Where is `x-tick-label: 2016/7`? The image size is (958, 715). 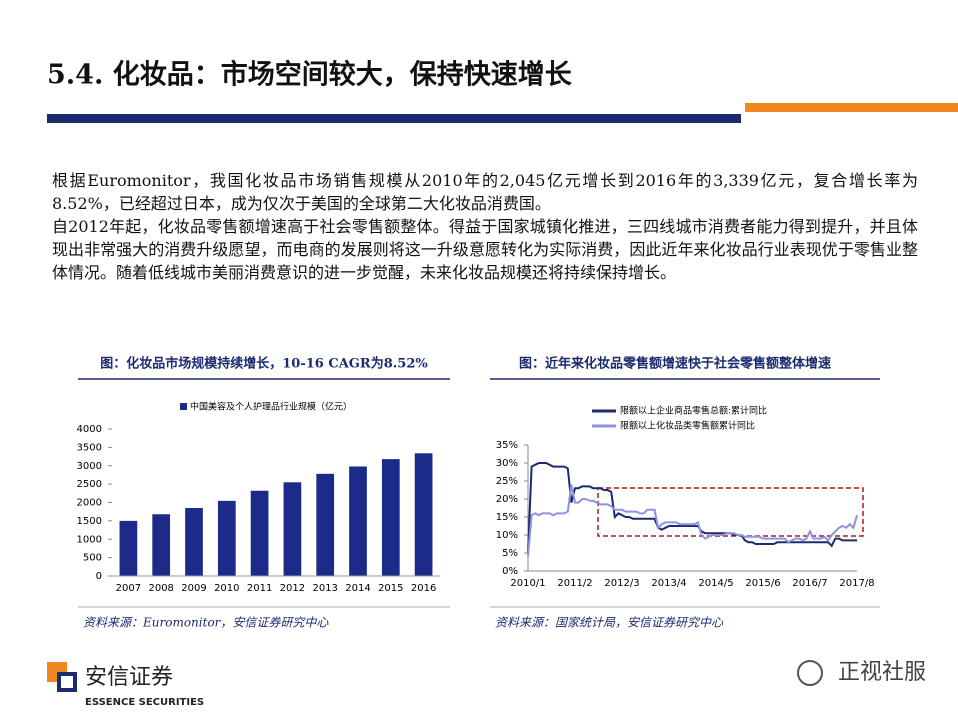 x-tick-label: 2016/7 is located at coordinates (809, 583).